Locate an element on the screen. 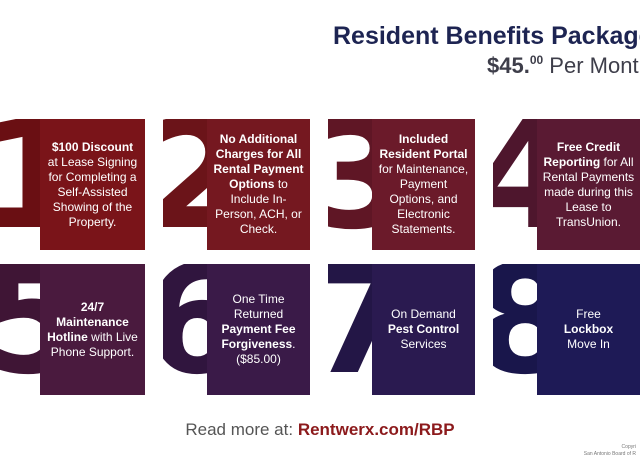 Image resolution: width=640 pixels, height=460 pixels. benefit-tile-8: 8 Free Lockbox Move In is located at coordinates (566, 329).